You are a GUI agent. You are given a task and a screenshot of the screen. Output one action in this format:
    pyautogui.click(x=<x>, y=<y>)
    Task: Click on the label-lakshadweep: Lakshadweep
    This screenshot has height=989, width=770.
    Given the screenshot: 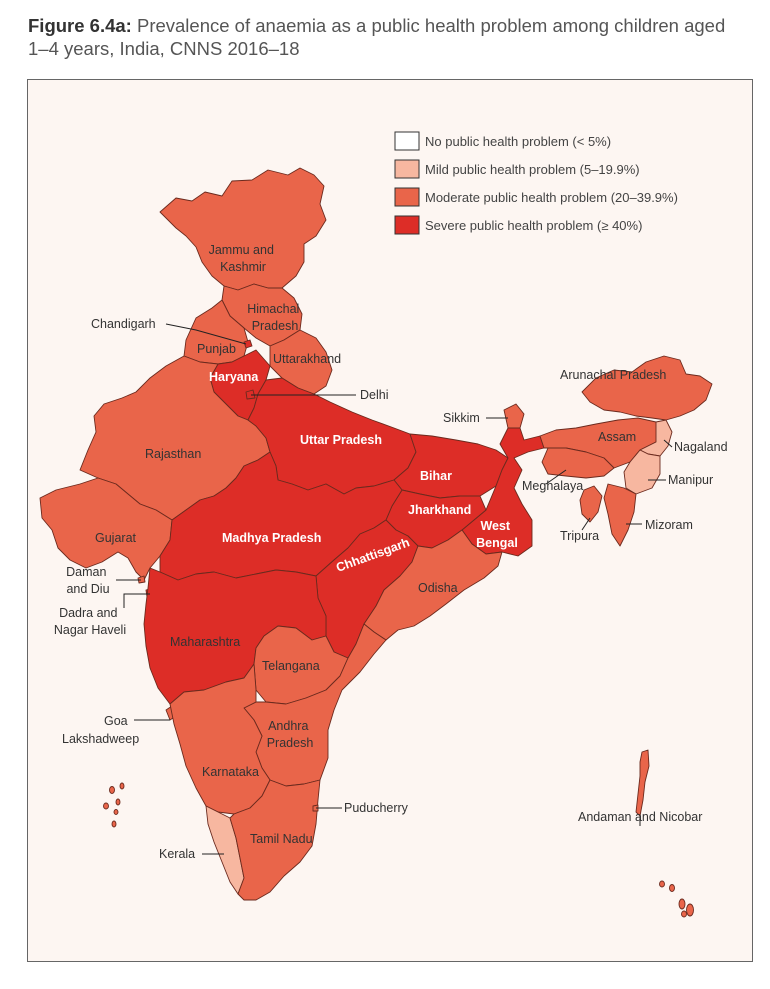 What is the action you would take?
    pyautogui.click(x=100, y=739)
    